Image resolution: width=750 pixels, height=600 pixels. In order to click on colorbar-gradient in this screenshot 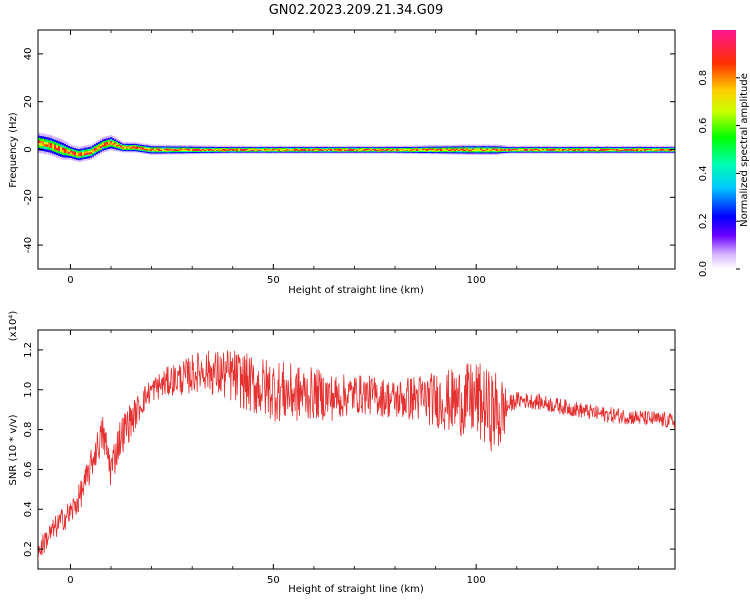, I will do `click(724, 149)`.